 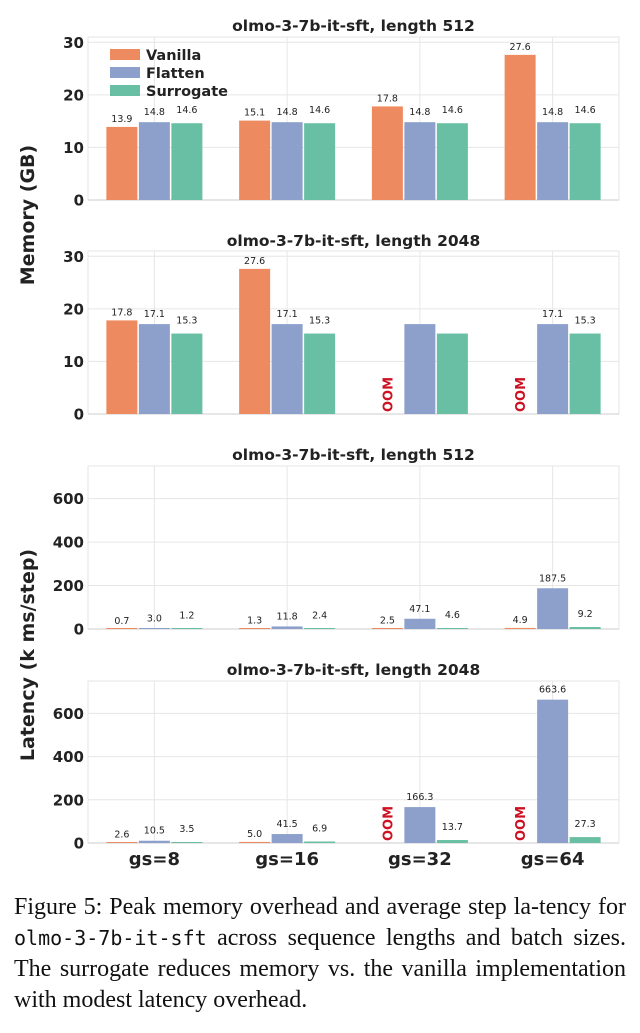 What do you see at coordinates (287, 824) in the screenshot?
I see `bar-value-label: 41.5` at bounding box center [287, 824].